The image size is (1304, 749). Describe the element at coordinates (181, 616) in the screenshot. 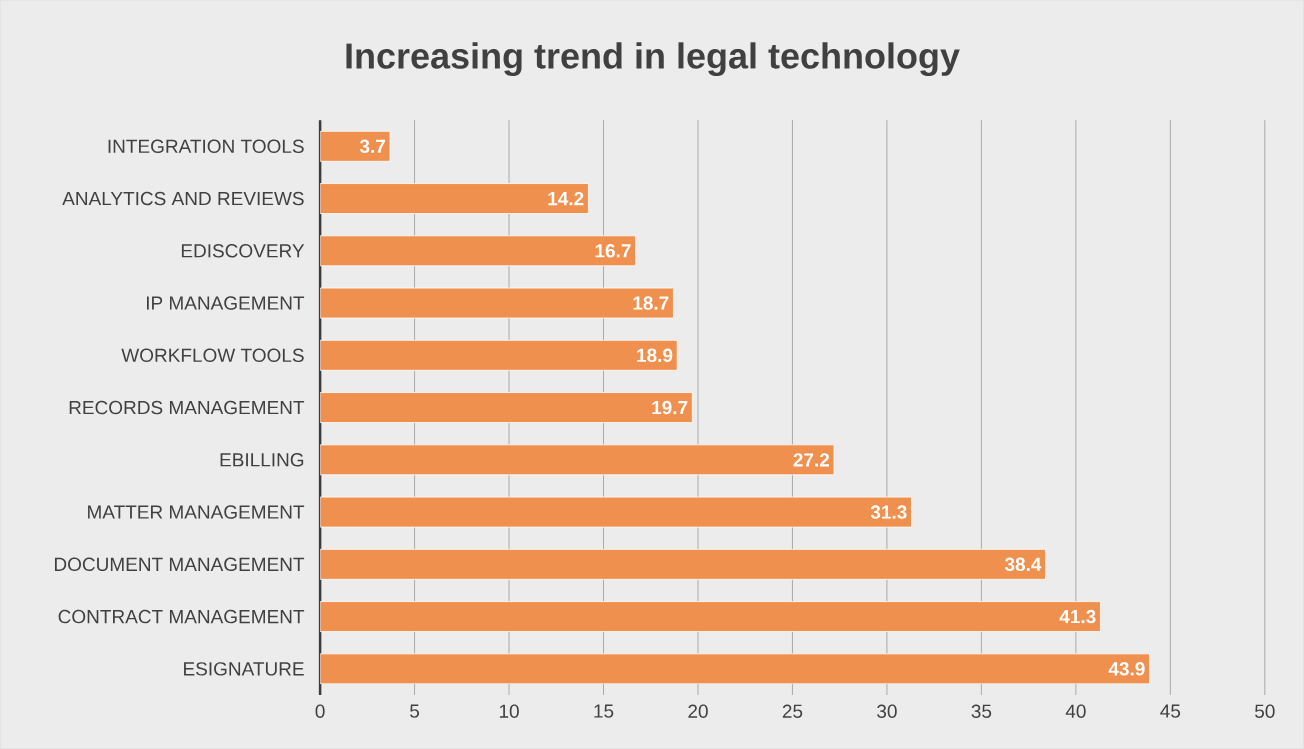

I see `y-tick-label: CONTRACT MANAGEMENT` at that location.